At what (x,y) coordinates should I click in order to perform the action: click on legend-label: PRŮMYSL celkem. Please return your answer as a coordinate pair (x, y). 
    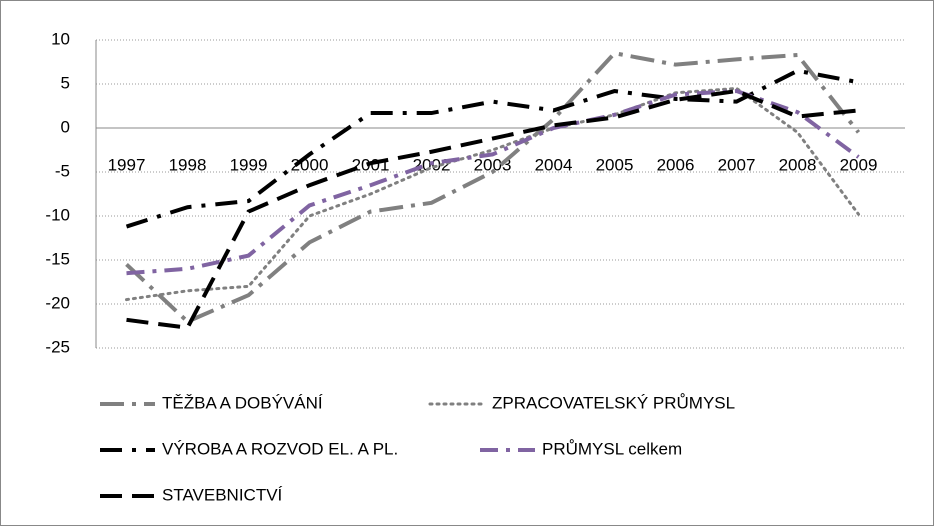
    Looking at the image, I should click on (612, 448).